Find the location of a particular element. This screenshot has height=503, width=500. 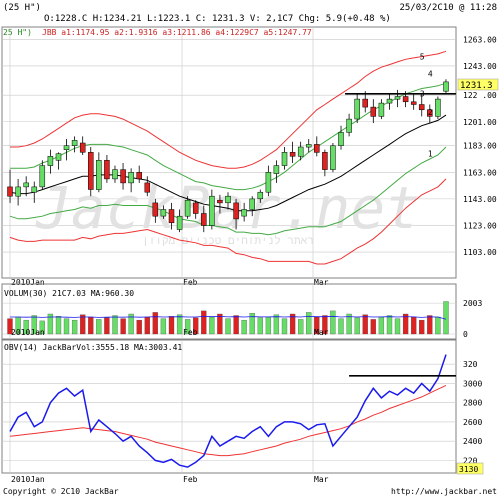

obv-tick-label: 2400 is located at coordinates (472, 441).